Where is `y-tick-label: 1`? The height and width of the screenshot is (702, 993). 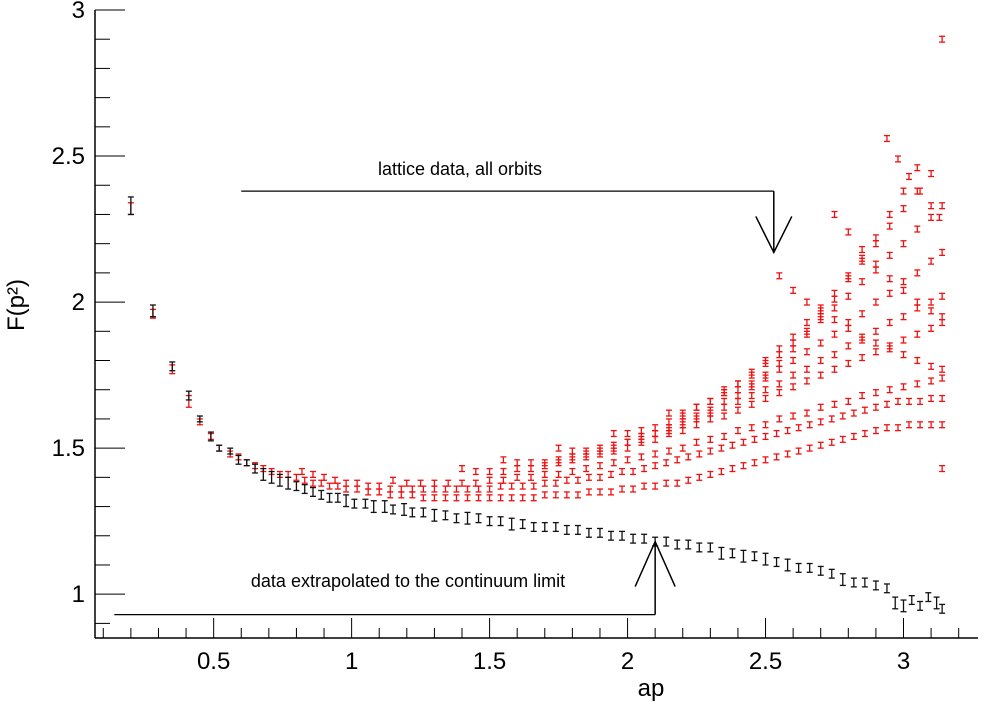 y-tick-label: 1 is located at coordinates (78, 594).